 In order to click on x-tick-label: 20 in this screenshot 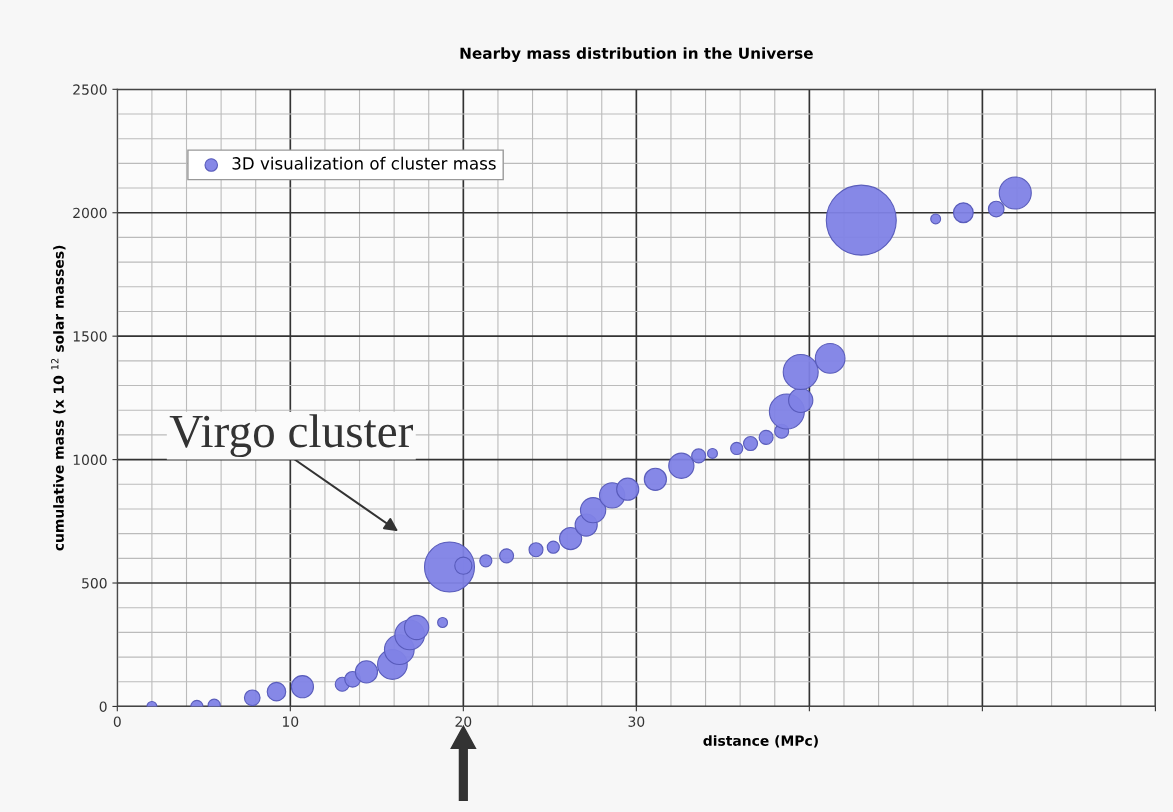, I will do `click(463, 721)`.